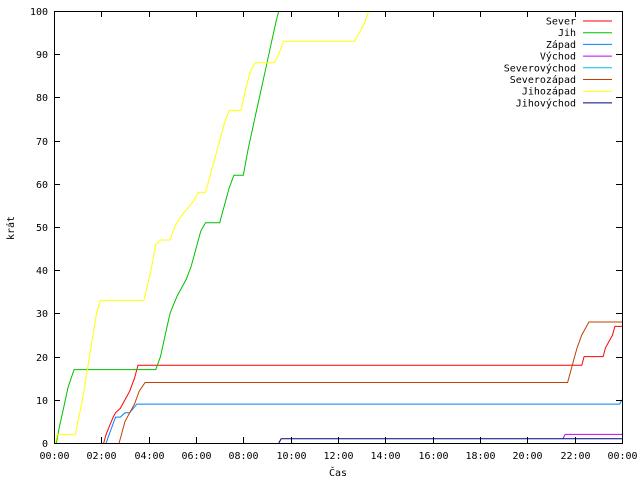 This screenshot has width=640, height=480. I want to click on y-tick-label: 10, so click(42, 401).